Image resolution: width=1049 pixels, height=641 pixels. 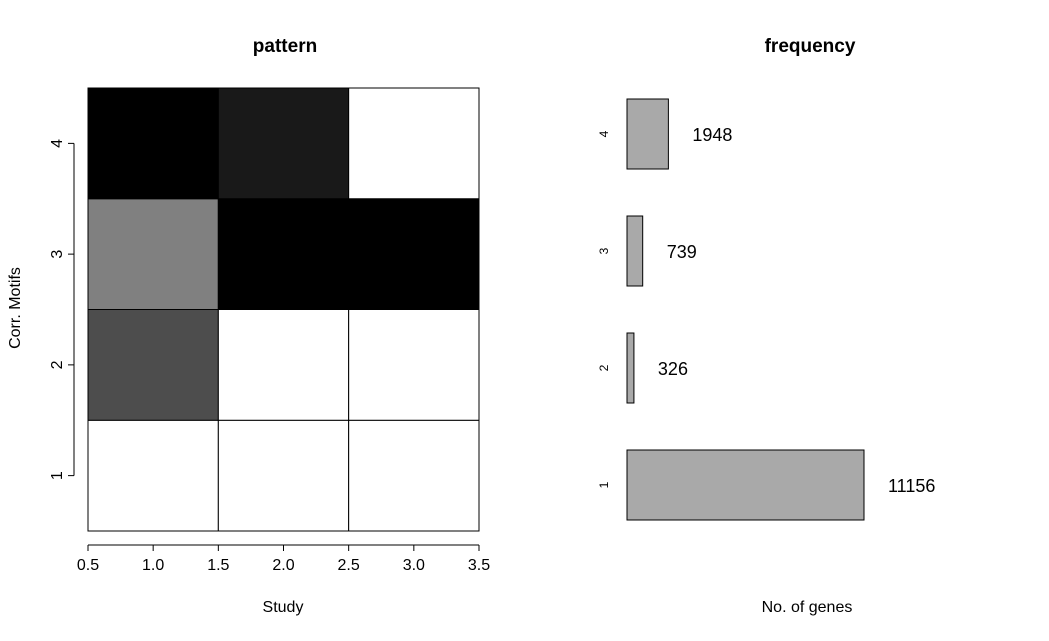 What do you see at coordinates (349, 565) in the screenshot?
I see `heatmap-x-tick-label: 2.5` at bounding box center [349, 565].